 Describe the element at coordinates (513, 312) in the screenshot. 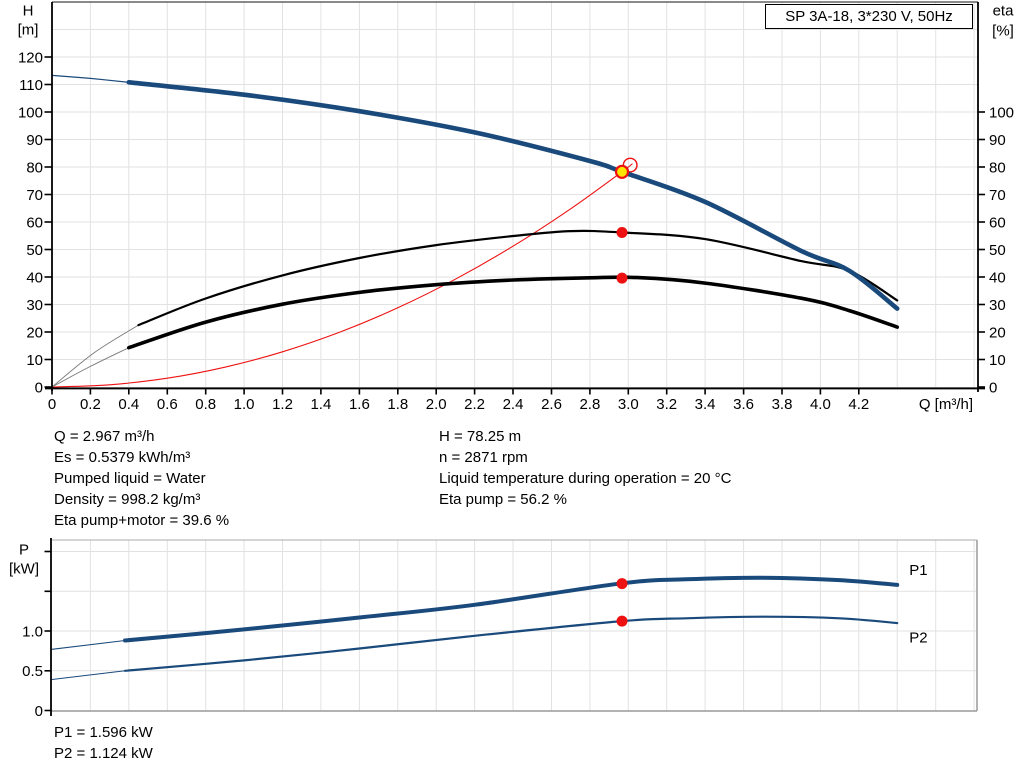

I see `eta-pump-motor-curve` at that location.